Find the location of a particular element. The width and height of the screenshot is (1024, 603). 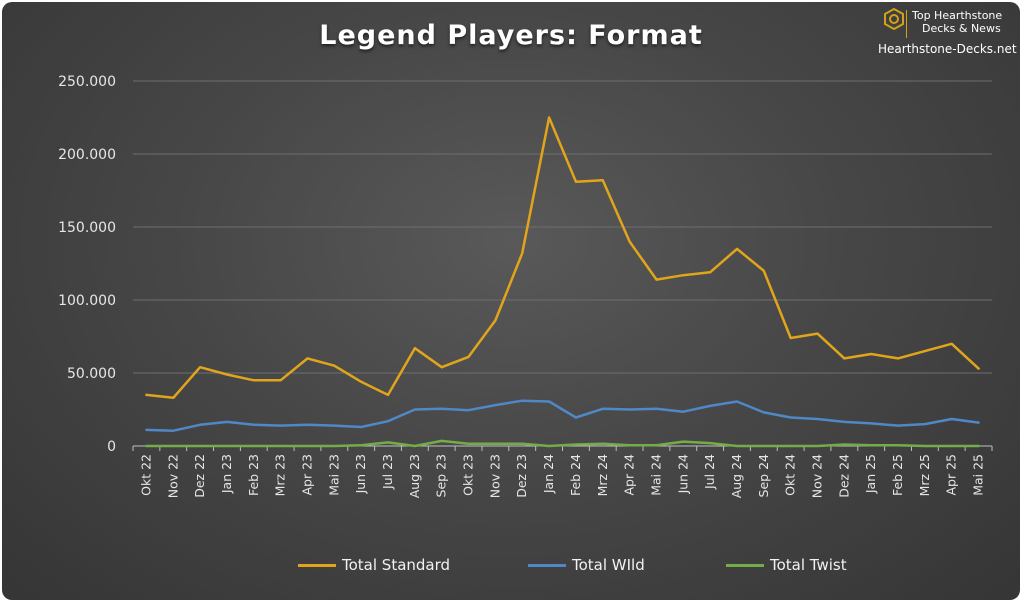

x-tick-label: Apr 24 is located at coordinates (629, 475).